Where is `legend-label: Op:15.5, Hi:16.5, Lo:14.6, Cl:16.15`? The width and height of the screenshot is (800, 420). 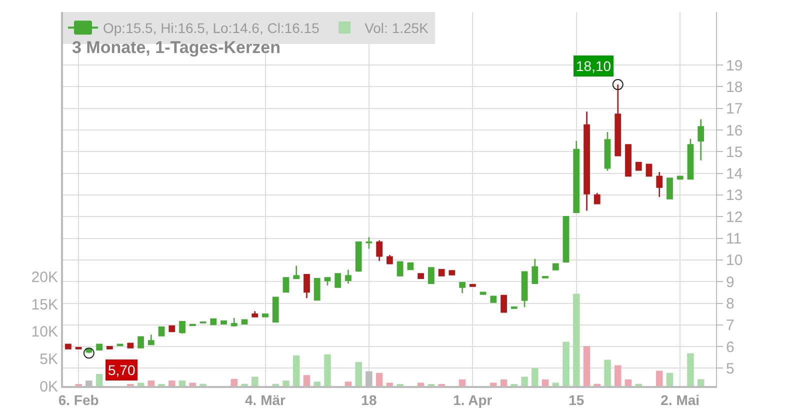 legend-label: Op:15.5, Hi:16.5, Lo:14.6, Cl:16.15 is located at coordinates (211, 28).